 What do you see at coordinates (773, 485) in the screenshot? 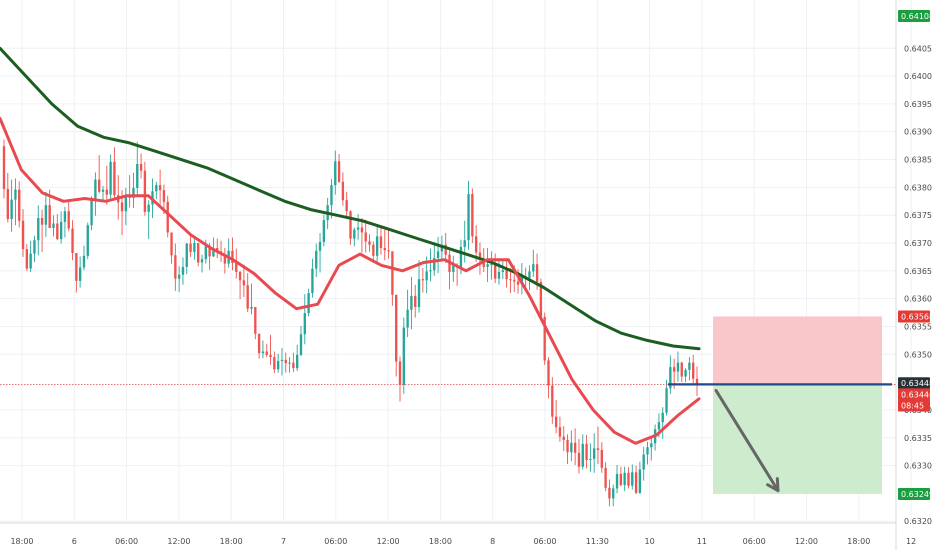
I see `projection-arrow-head` at bounding box center [773, 485].